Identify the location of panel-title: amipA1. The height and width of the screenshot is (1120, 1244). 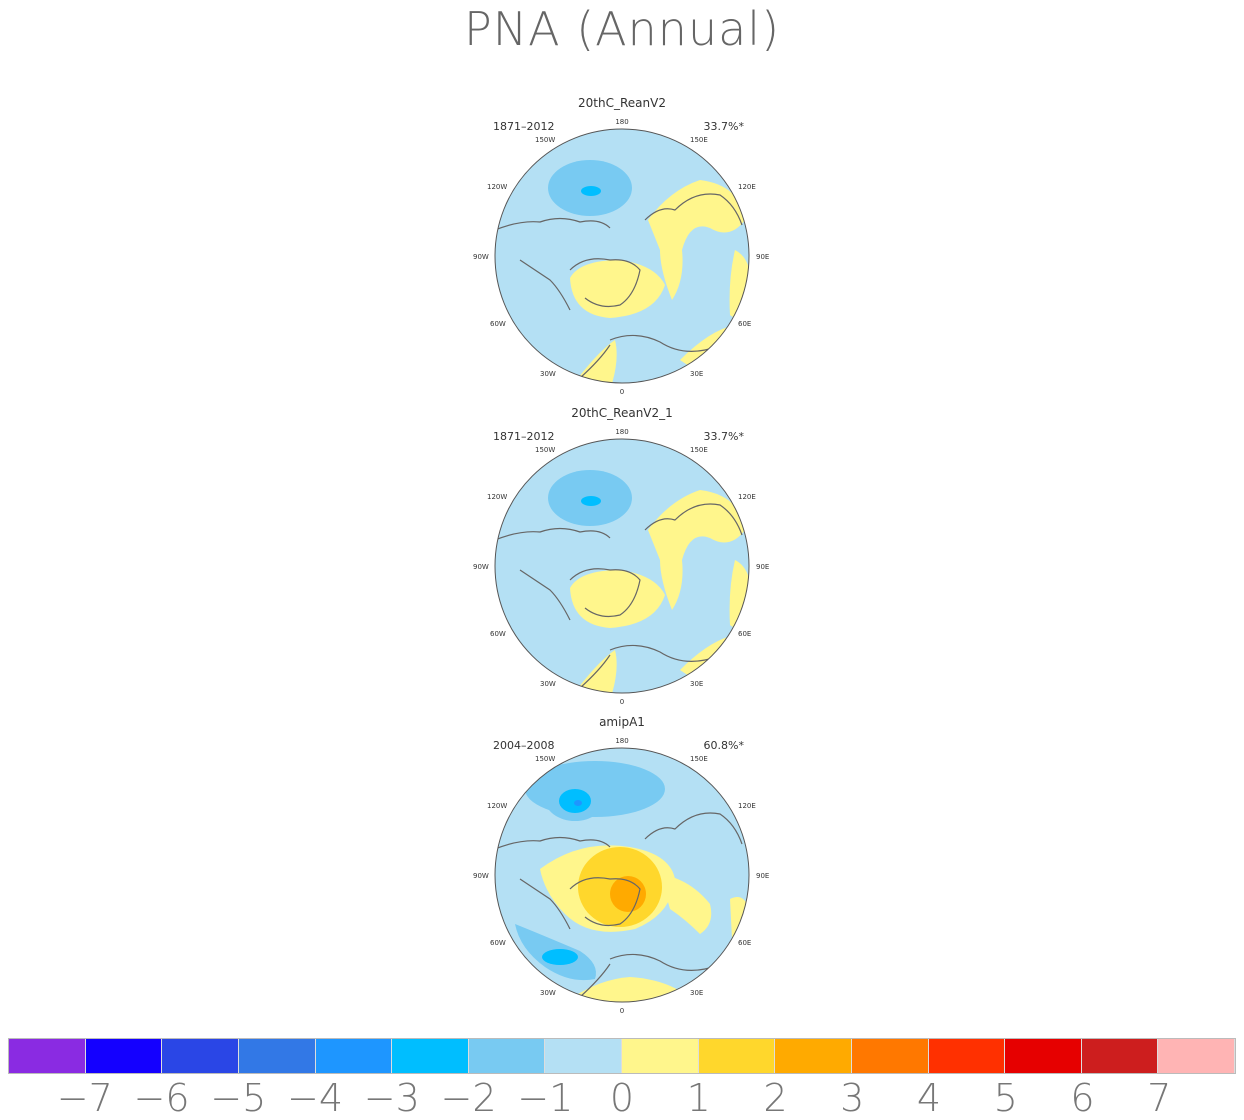
(622, 722).